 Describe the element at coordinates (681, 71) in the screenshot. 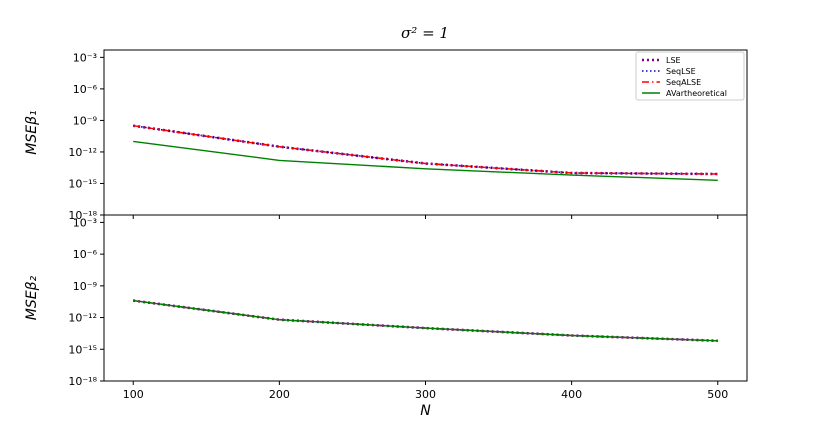

I see `legend-entry-label: SeqLSE` at that location.